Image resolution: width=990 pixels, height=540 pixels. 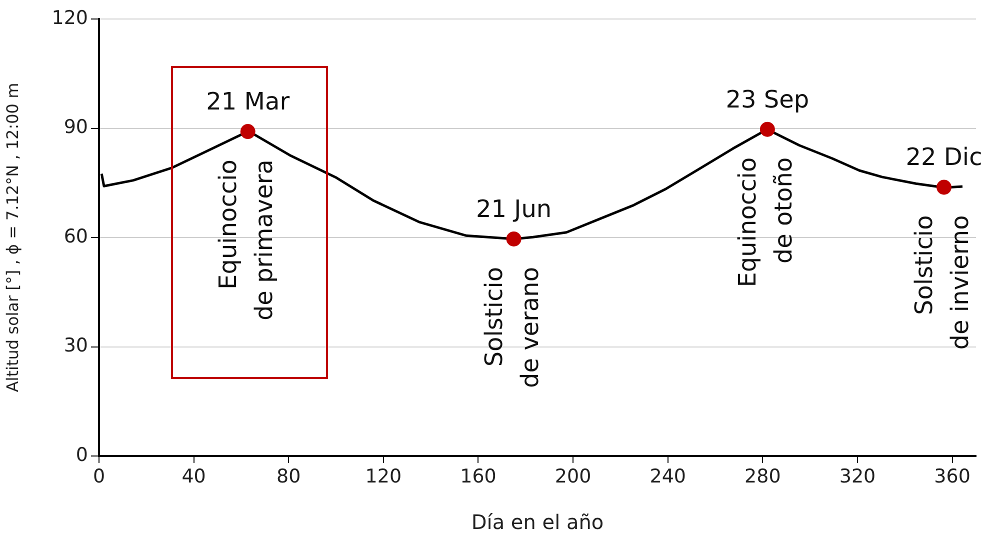 I want to click on annotation: Solsticio de invierno, so click(x=942, y=282).